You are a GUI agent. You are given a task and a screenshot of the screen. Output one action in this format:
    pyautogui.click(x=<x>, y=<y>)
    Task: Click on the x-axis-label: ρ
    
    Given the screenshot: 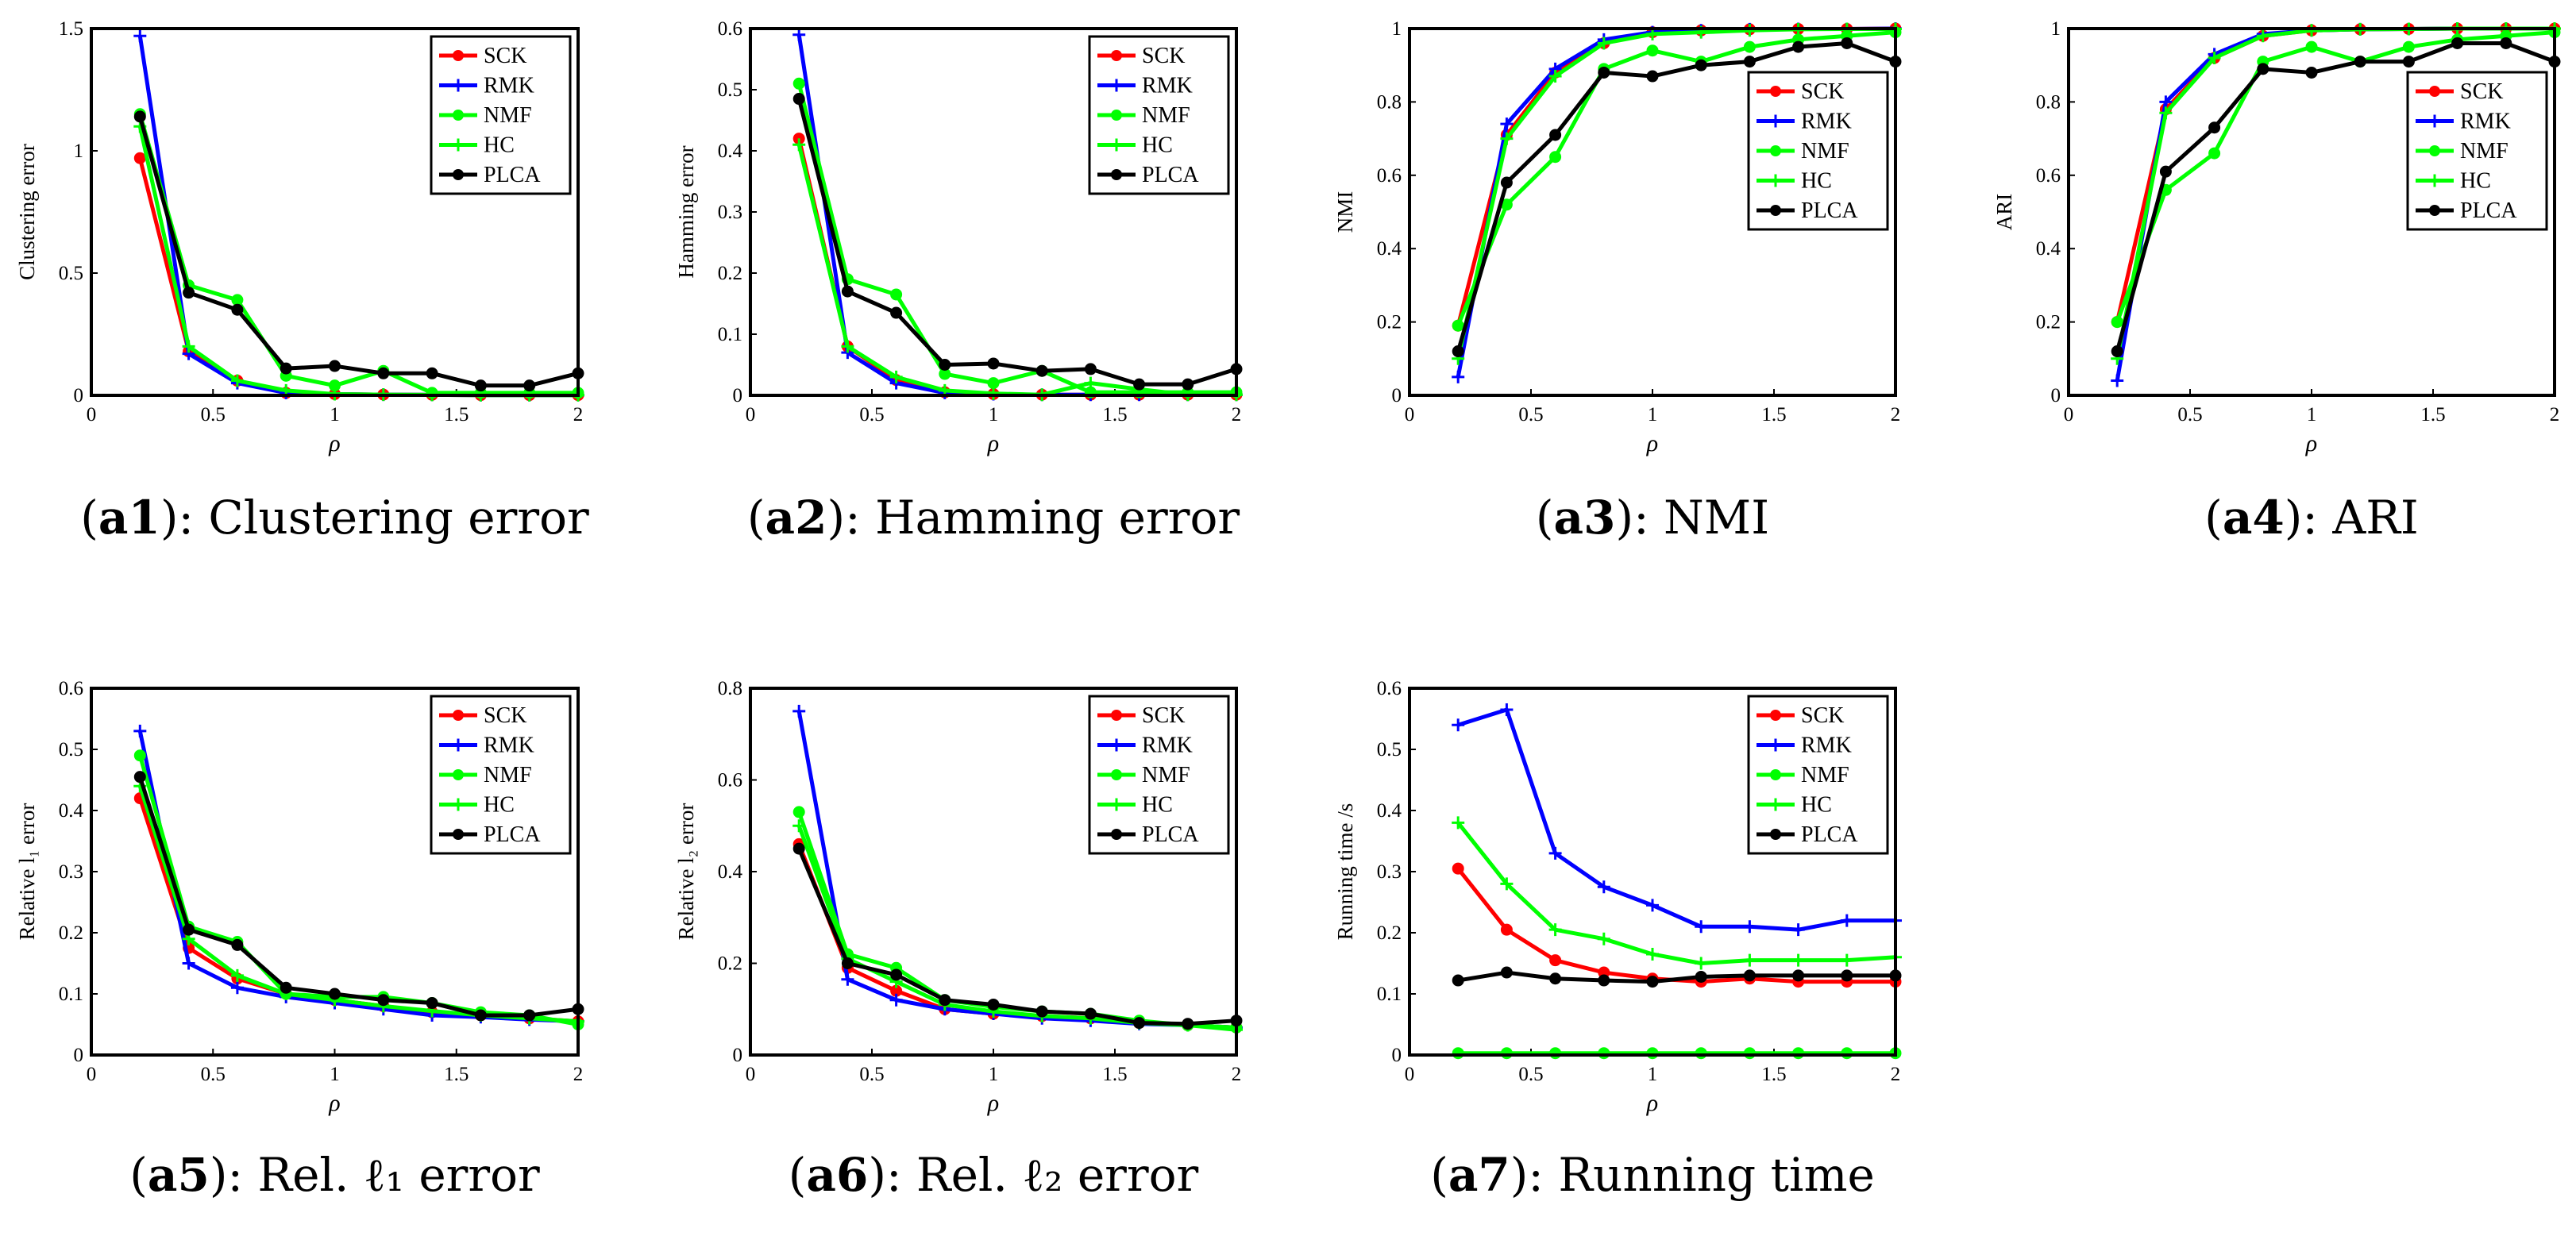 What is the action you would take?
    pyautogui.click(x=1652, y=443)
    